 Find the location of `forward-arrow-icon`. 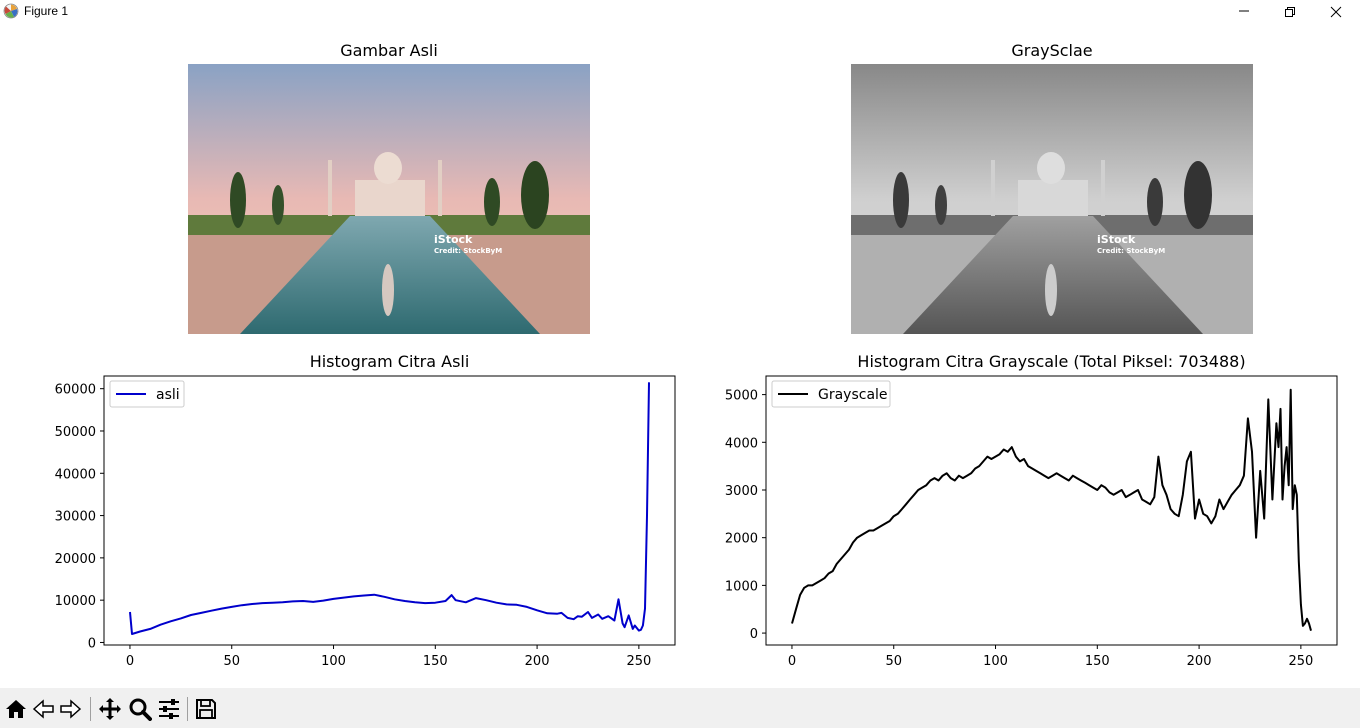

forward-arrow-icon is located at coordinates (71, 709).